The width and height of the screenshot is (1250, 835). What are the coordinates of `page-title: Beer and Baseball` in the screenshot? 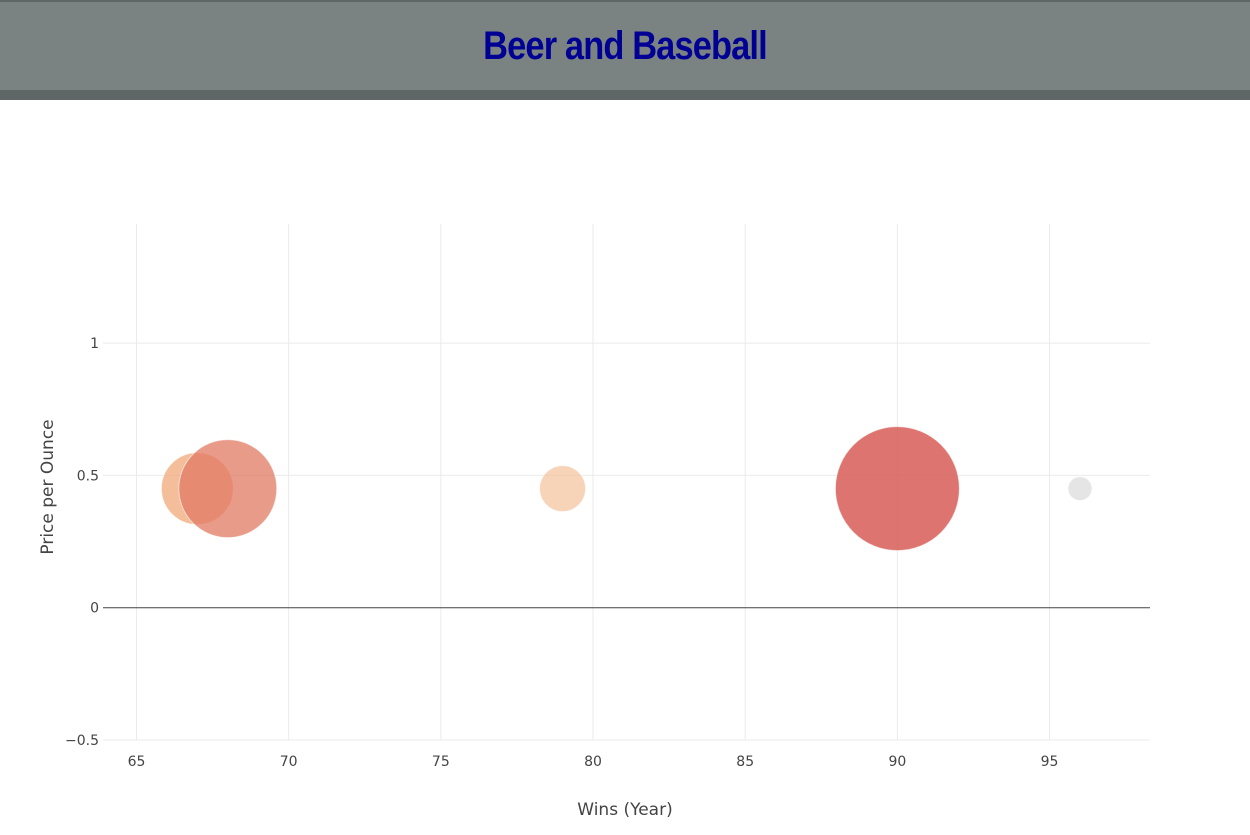 It's located at (625, 46).